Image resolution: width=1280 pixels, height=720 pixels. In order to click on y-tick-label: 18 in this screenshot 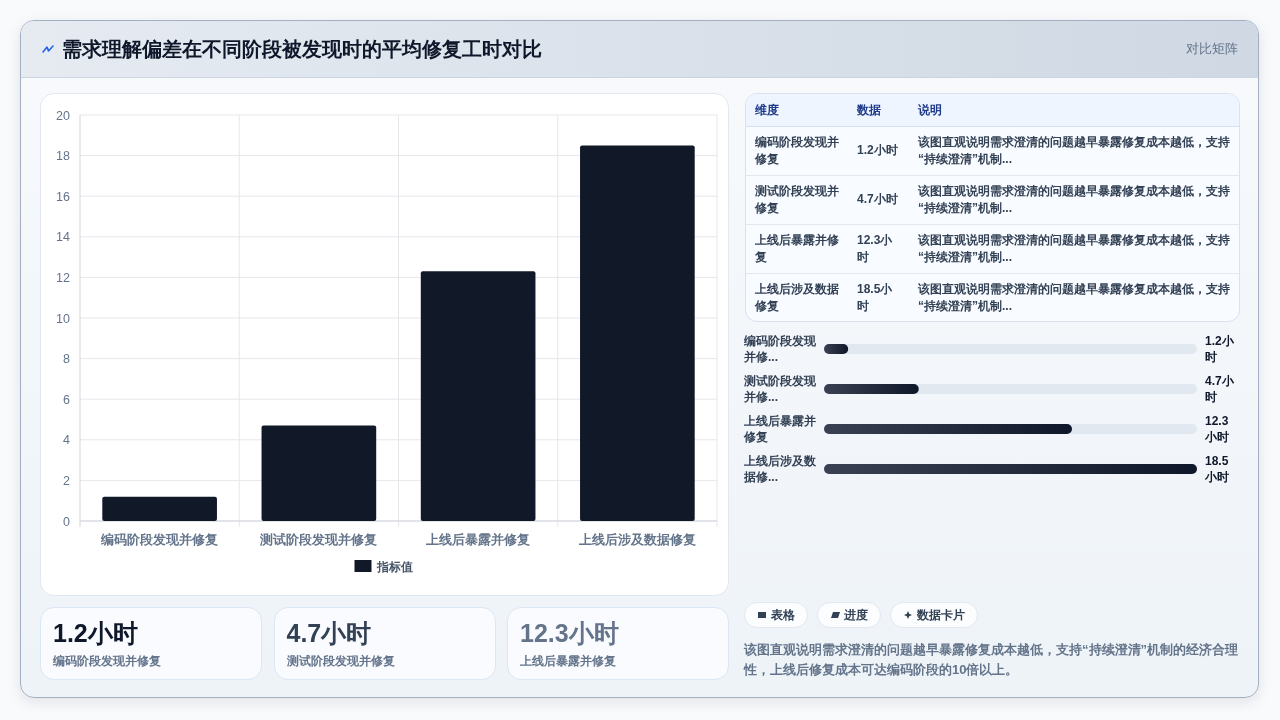, I will do `click(63, 156)`.